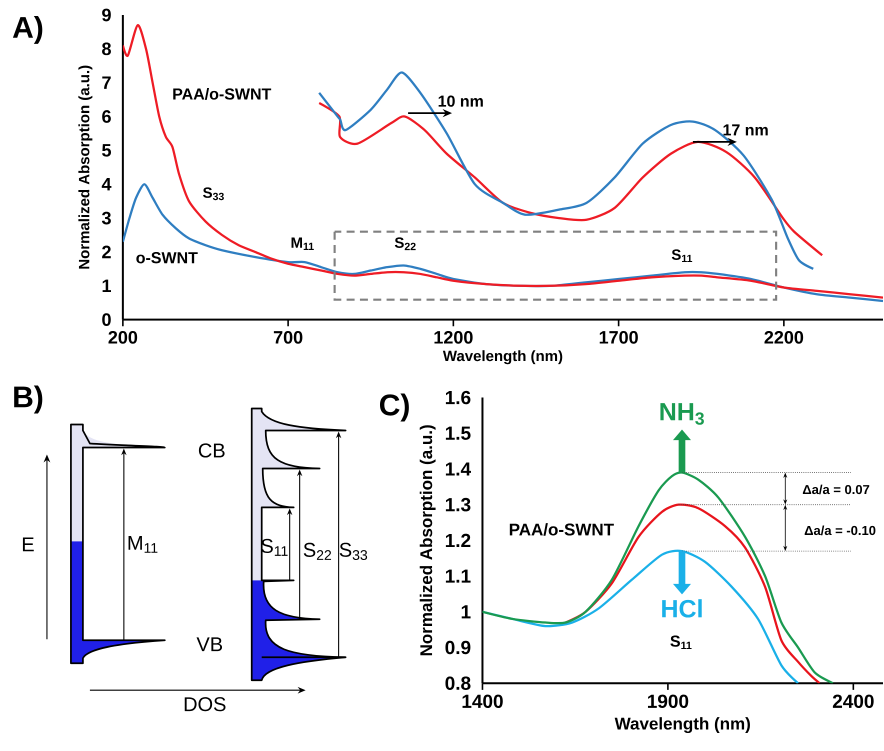  Describe the element at coordinates (106, 252) in the screenshot. I see `y-tick-label: 2` at that location.